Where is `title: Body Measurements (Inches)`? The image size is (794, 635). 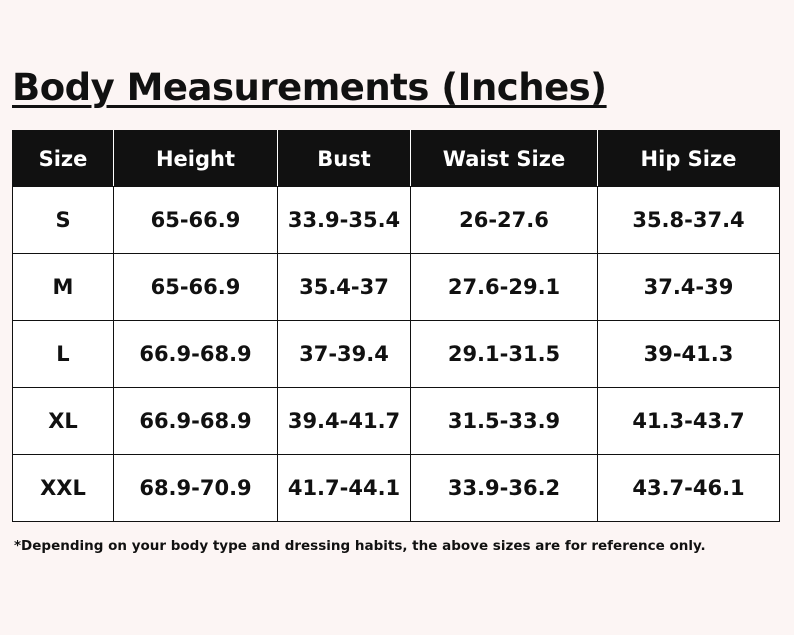
title: Body Measurements (Inches) is located at coordinates (309, 87).